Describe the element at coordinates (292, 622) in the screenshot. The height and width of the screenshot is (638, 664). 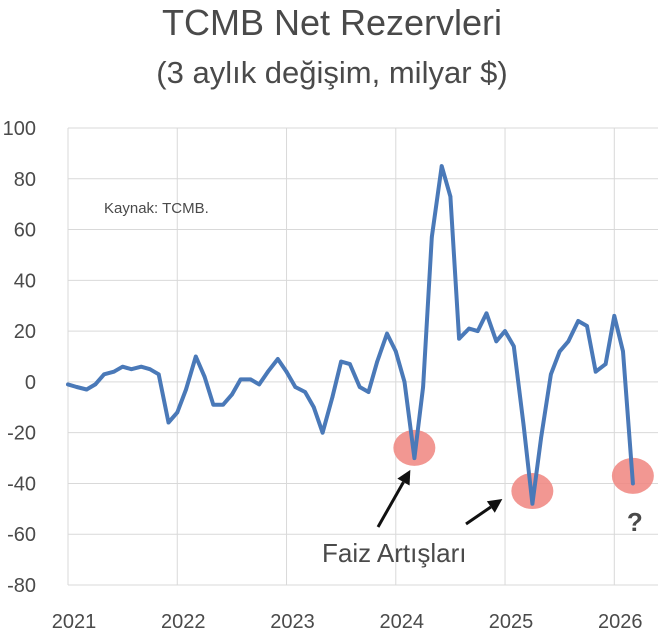
I see `x-tick-label: 2023` at that location.